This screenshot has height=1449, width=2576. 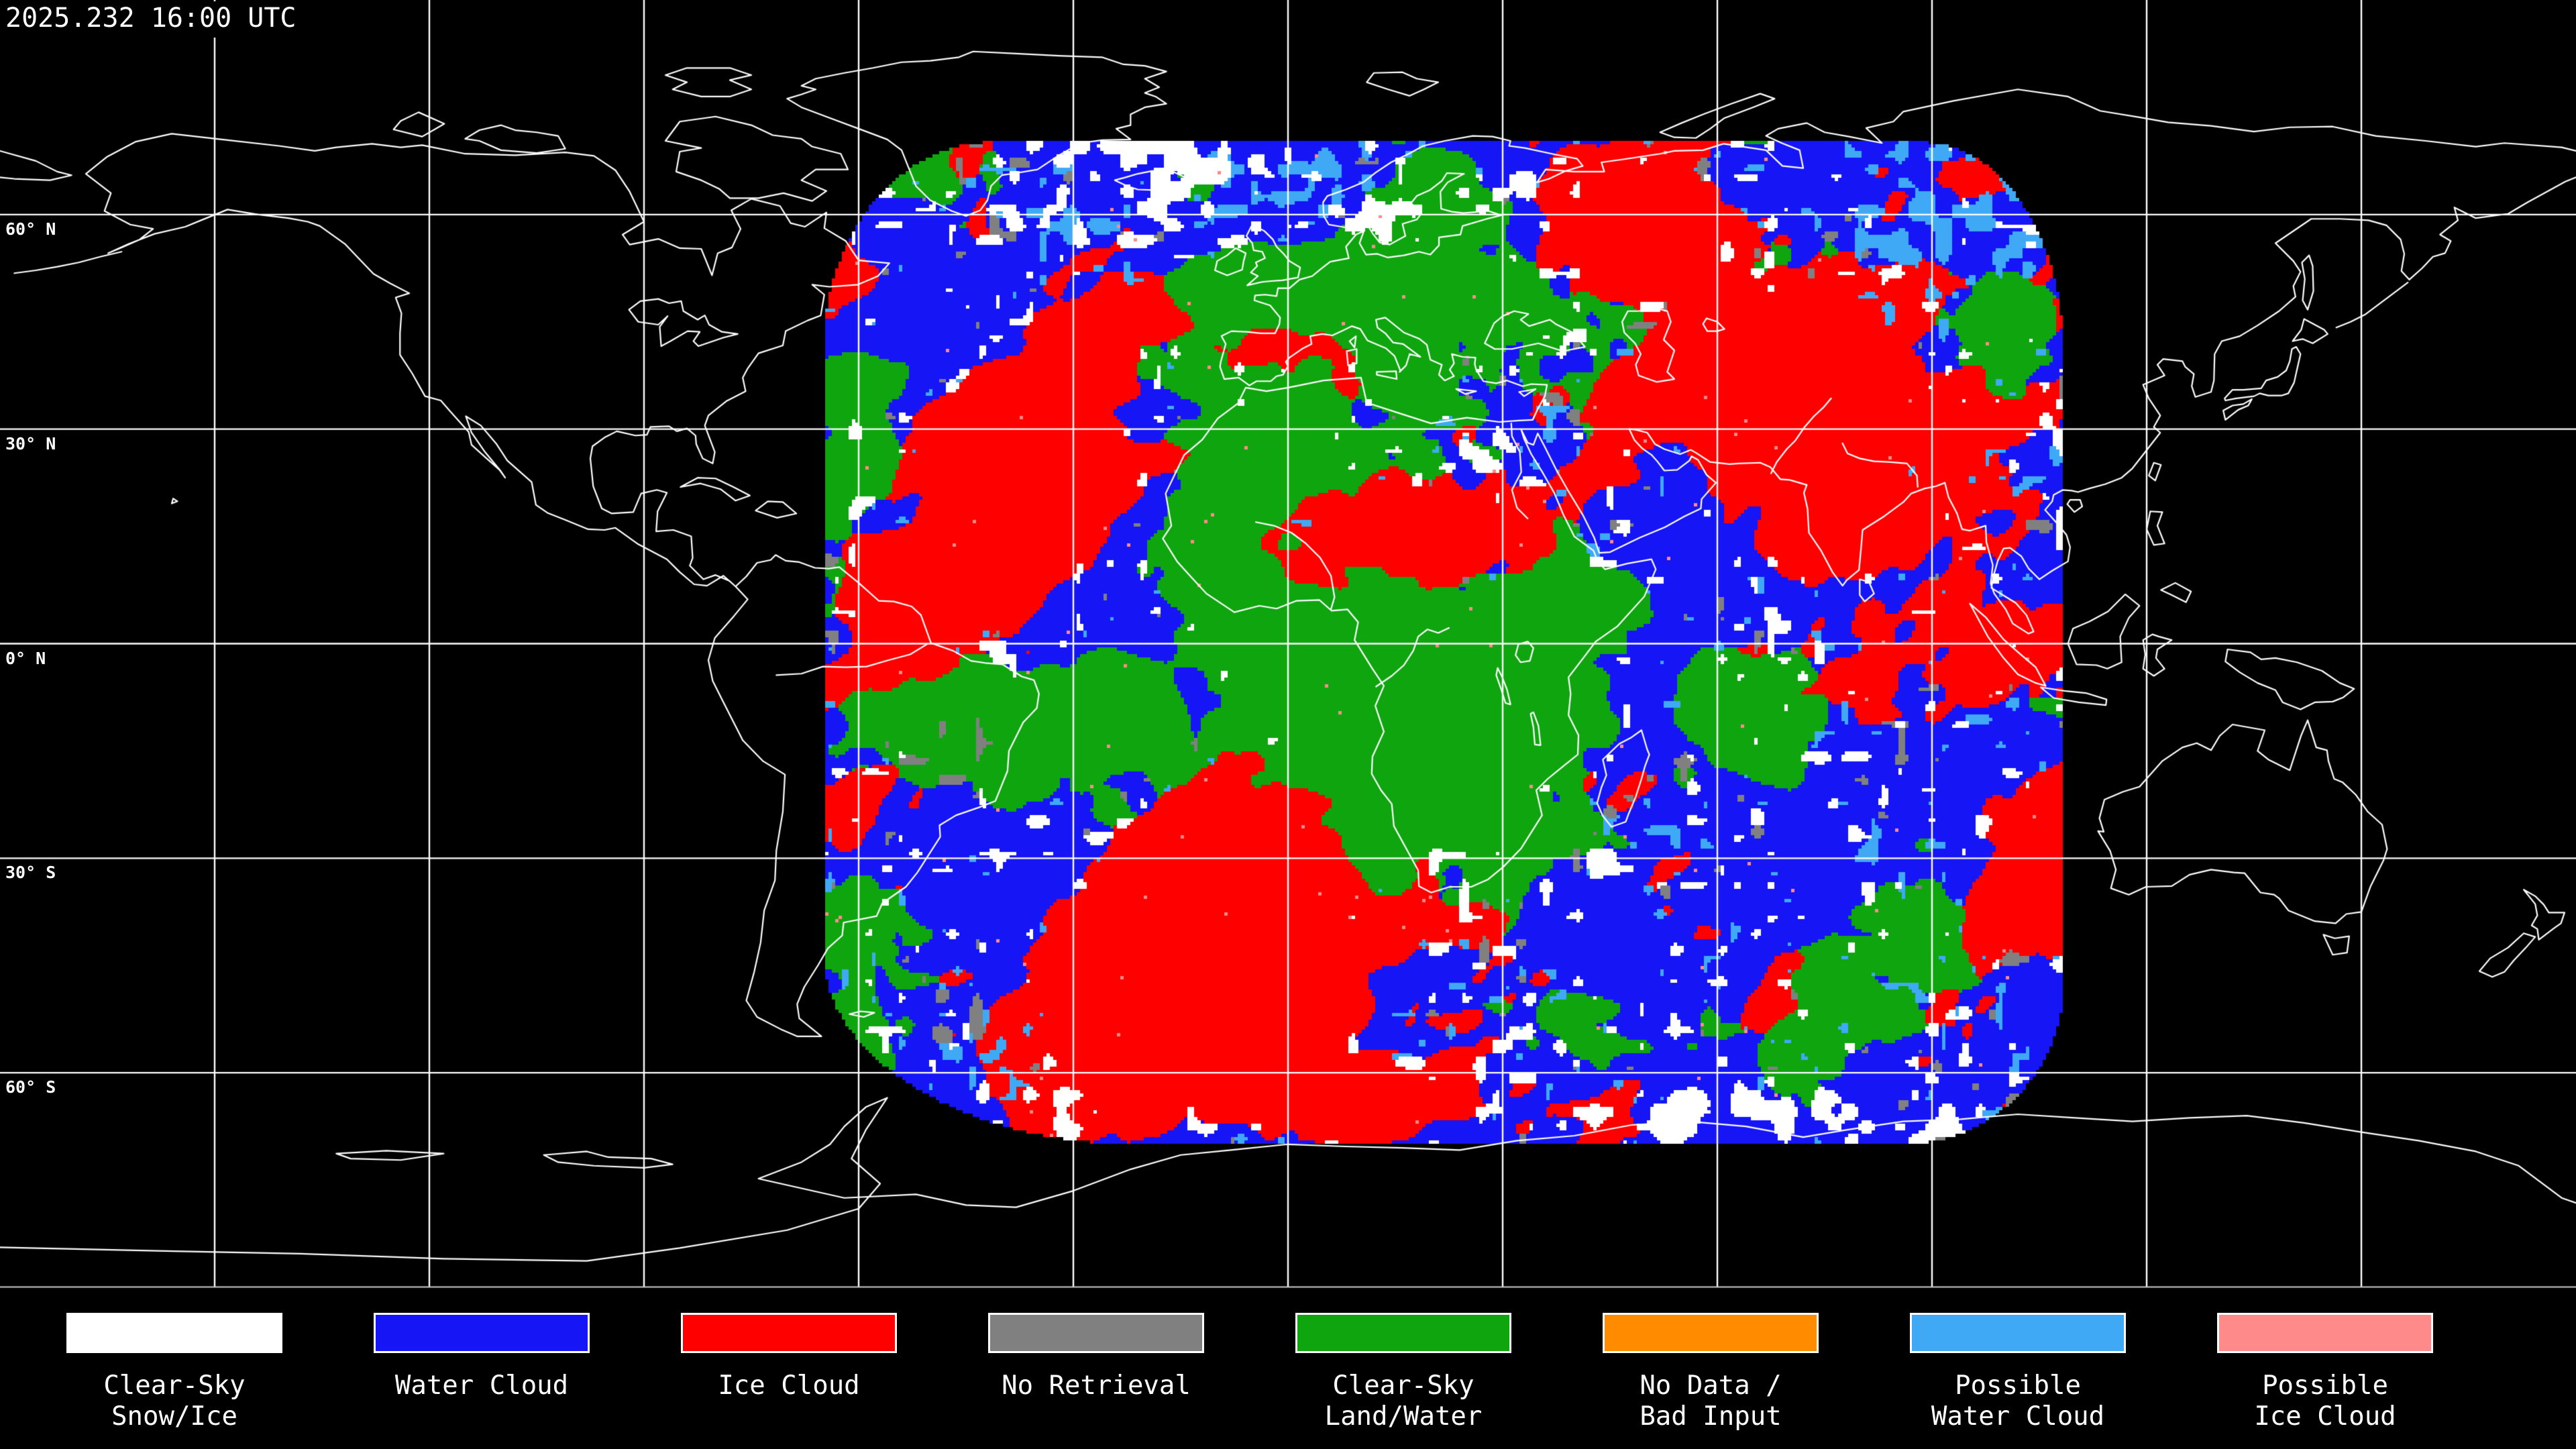 I want to click on legend-label-clear_sky_snow_ice: Clear-Sky Snow/Ice, so click(x=174, y=1401).